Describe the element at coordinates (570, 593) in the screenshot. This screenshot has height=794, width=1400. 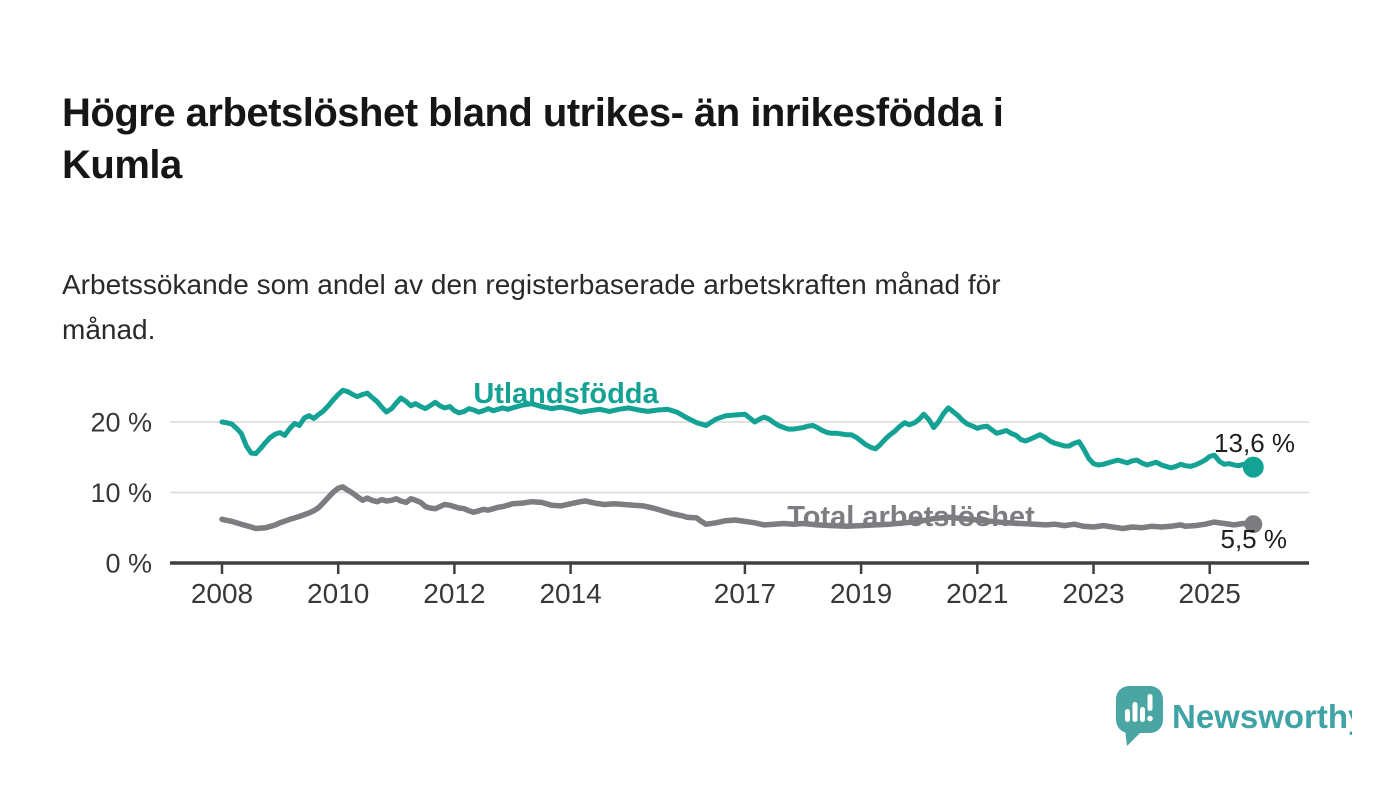
I see `x-tick-label: 2014` at that location.